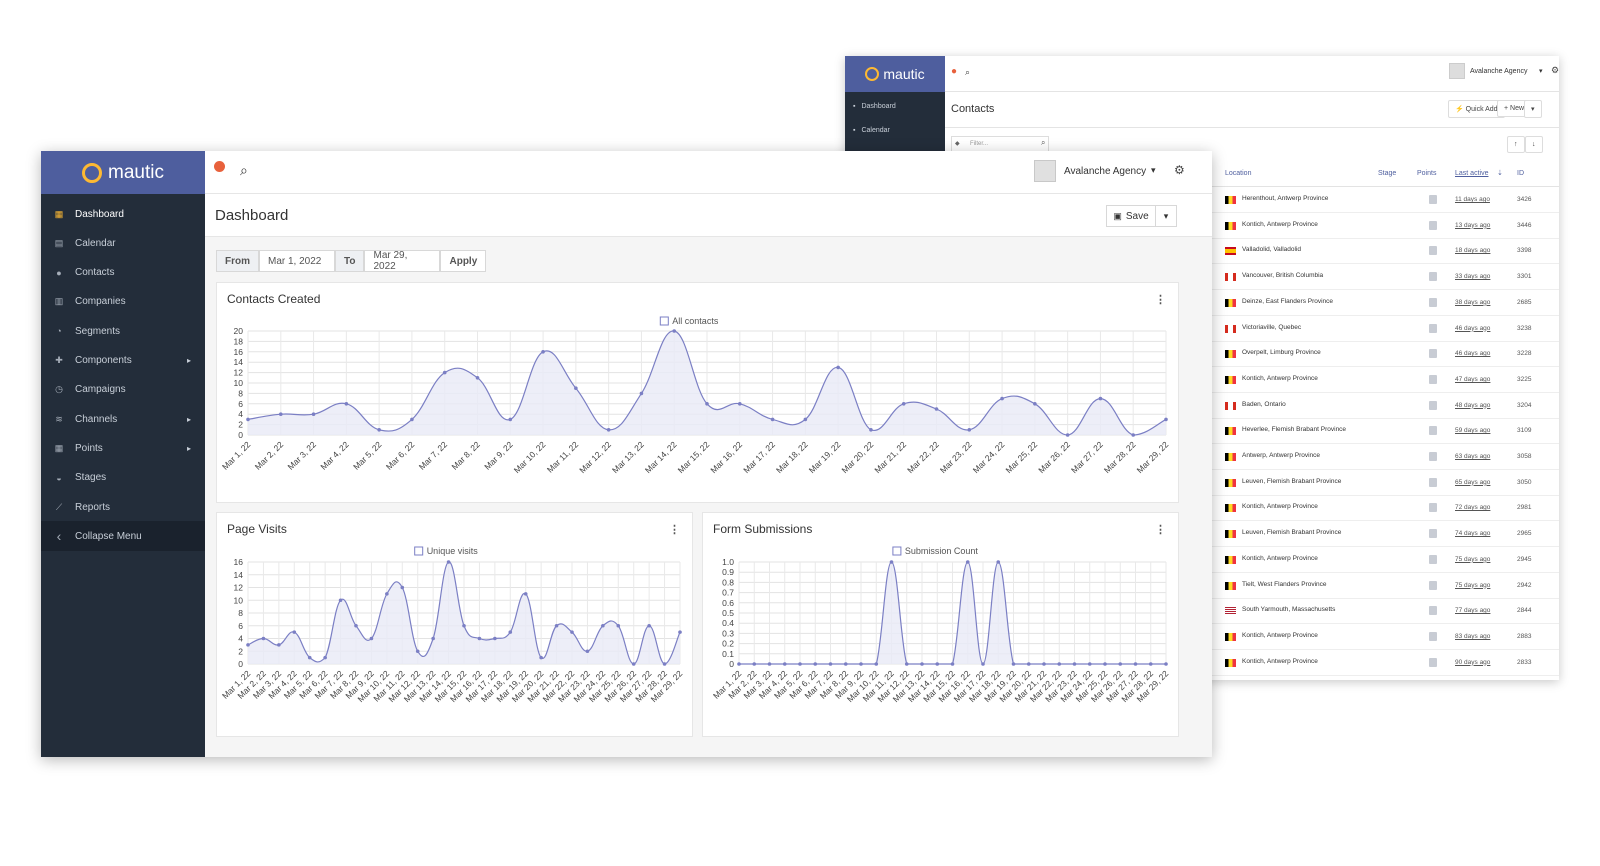 This screenshot has height=866, width=1600. What do you see at coordinates (1238, 173) in the screenshot?
I see `col-location: Location` at bounding box center [1238, 173].